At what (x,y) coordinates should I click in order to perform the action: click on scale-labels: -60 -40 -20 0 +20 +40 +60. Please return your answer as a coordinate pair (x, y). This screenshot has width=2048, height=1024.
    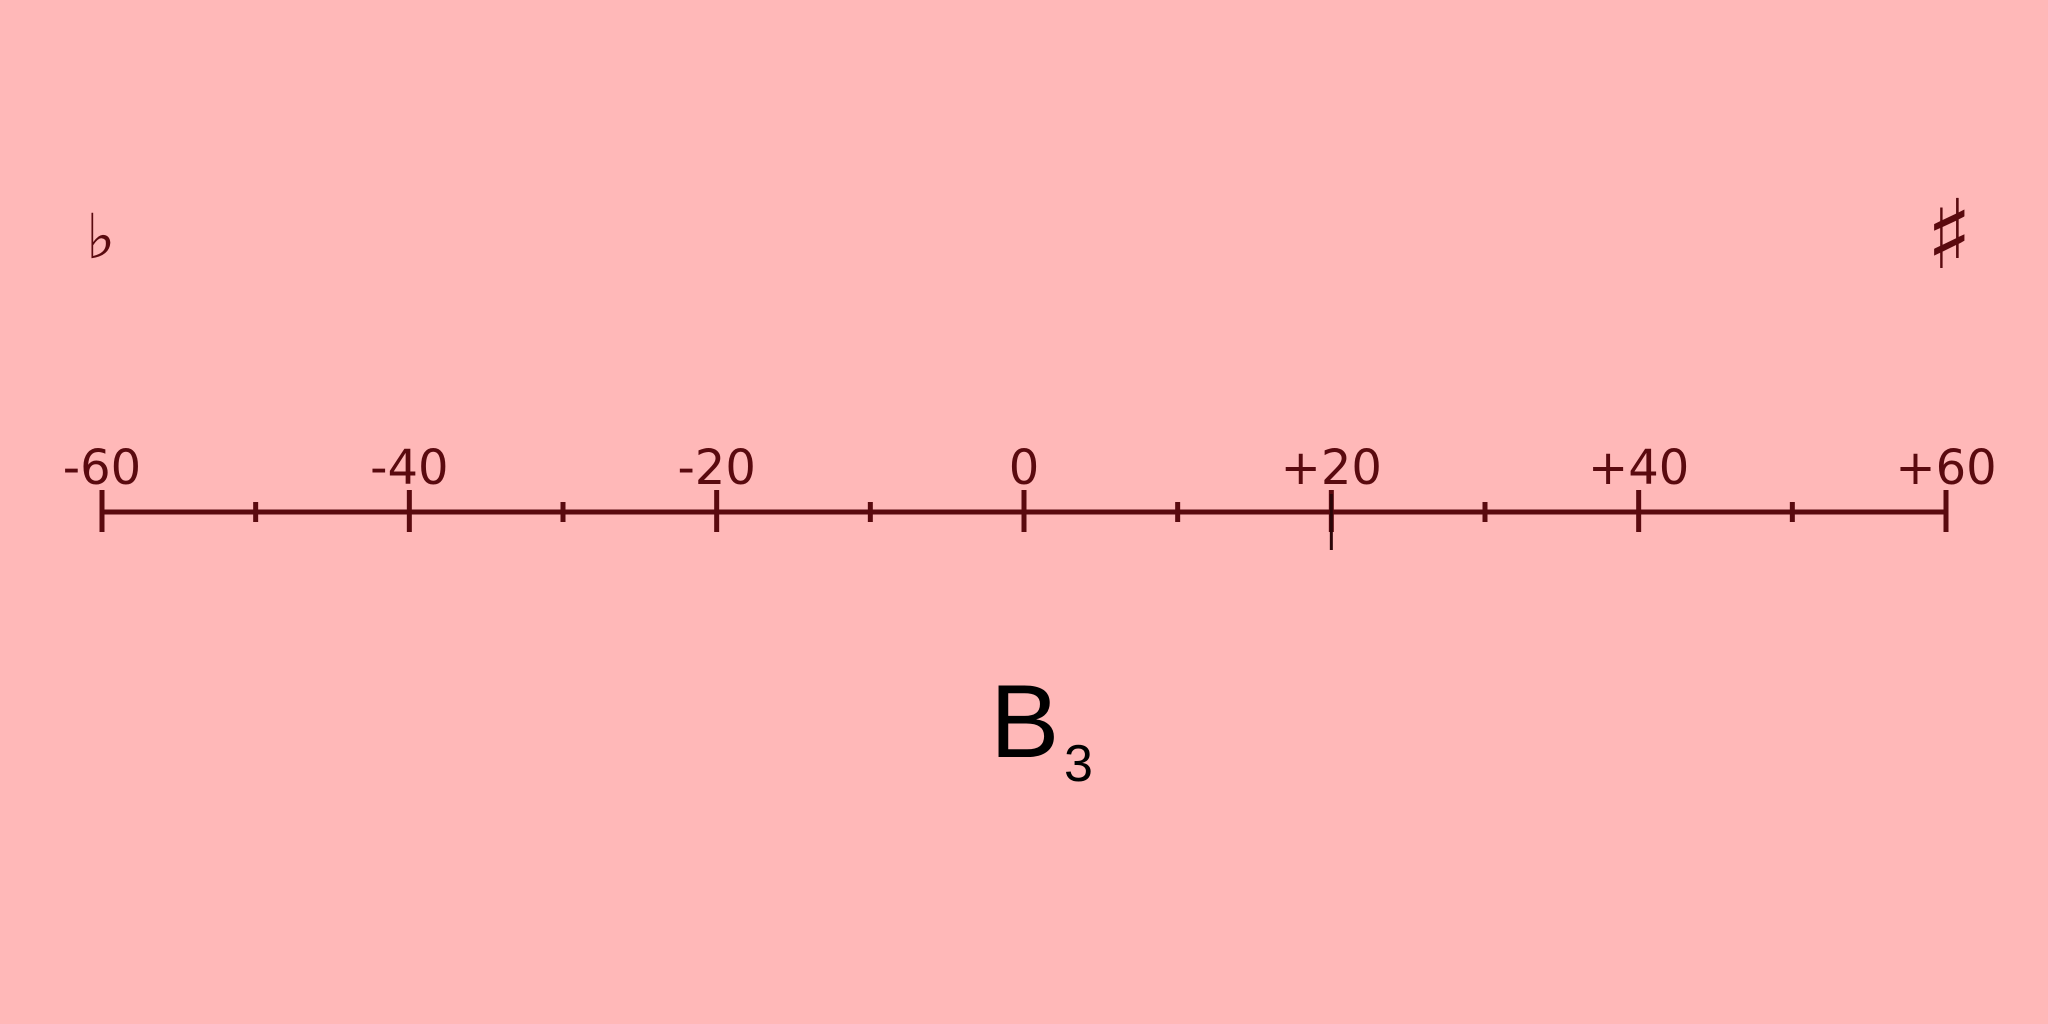
    Looking at the image, I should click on (1030, 468).